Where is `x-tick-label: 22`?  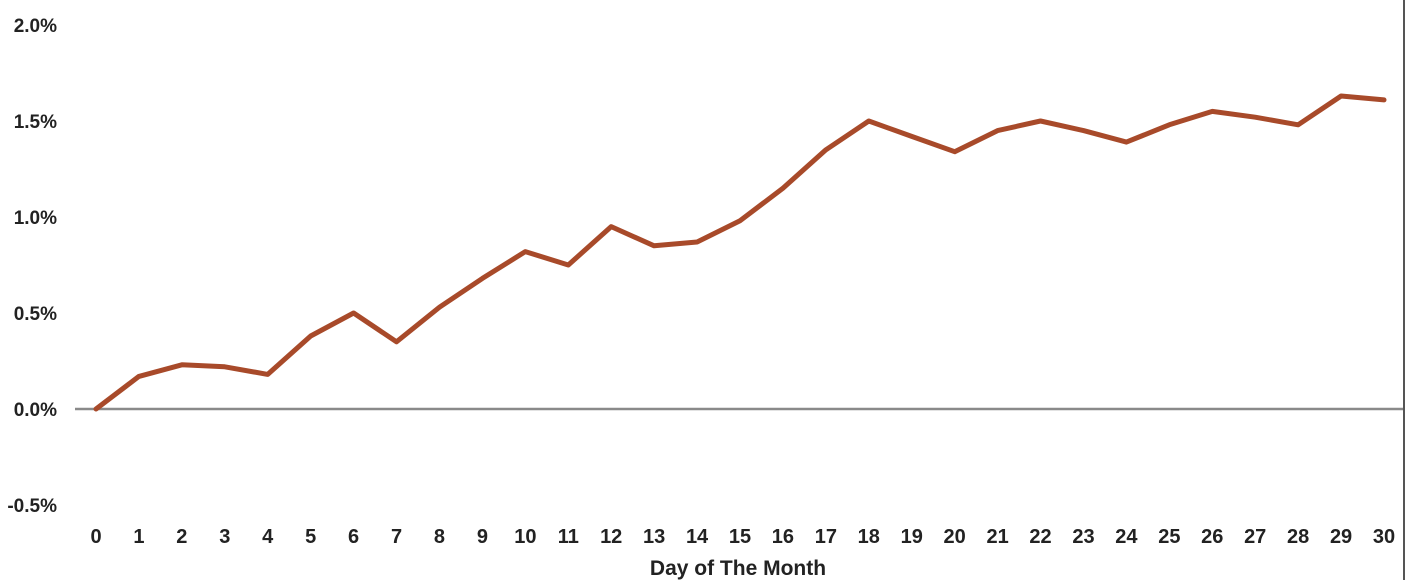 x-tick-label: 22 is located at coordinates (1040, 537).